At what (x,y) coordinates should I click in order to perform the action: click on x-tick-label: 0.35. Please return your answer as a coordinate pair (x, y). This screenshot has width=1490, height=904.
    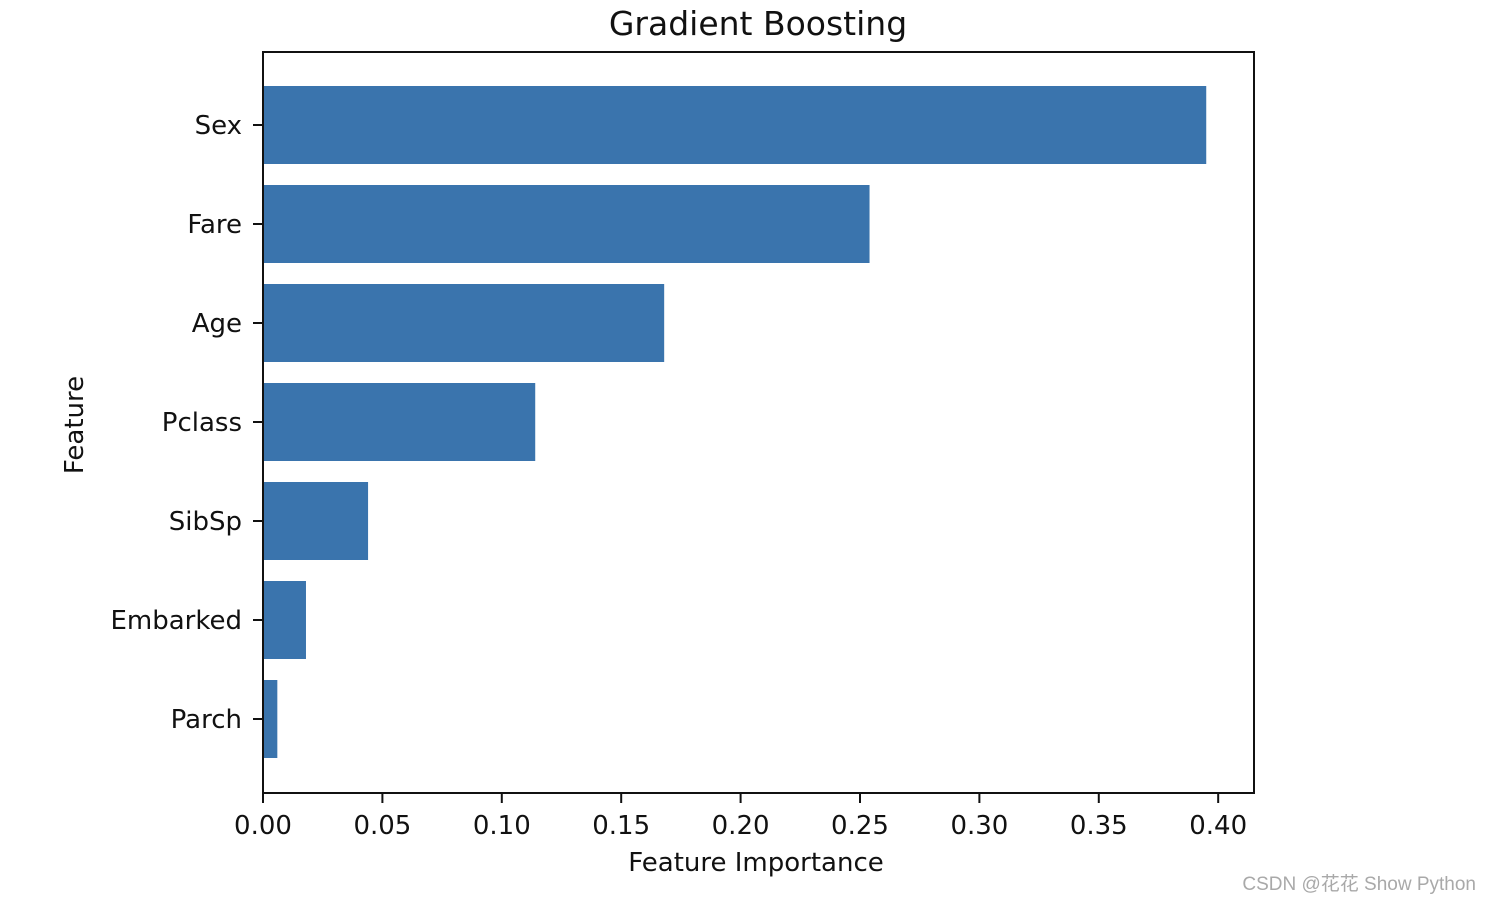
    Looking at the image, I should click on (1099, 826).